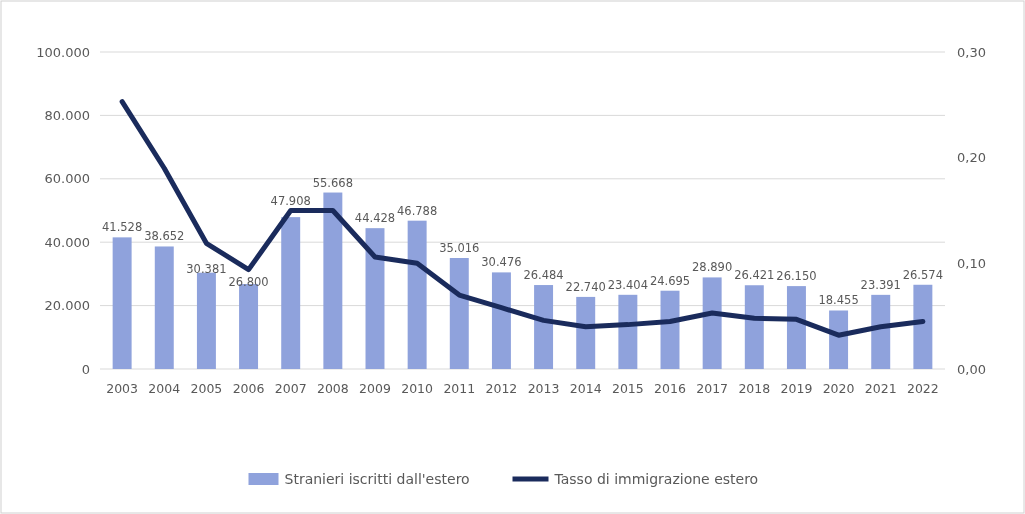 The height and width of the screenshot is (514, 1025). Describe the element at coordinates (880, 284) in the screenshot. I see `data-label: 23.391` at that location.